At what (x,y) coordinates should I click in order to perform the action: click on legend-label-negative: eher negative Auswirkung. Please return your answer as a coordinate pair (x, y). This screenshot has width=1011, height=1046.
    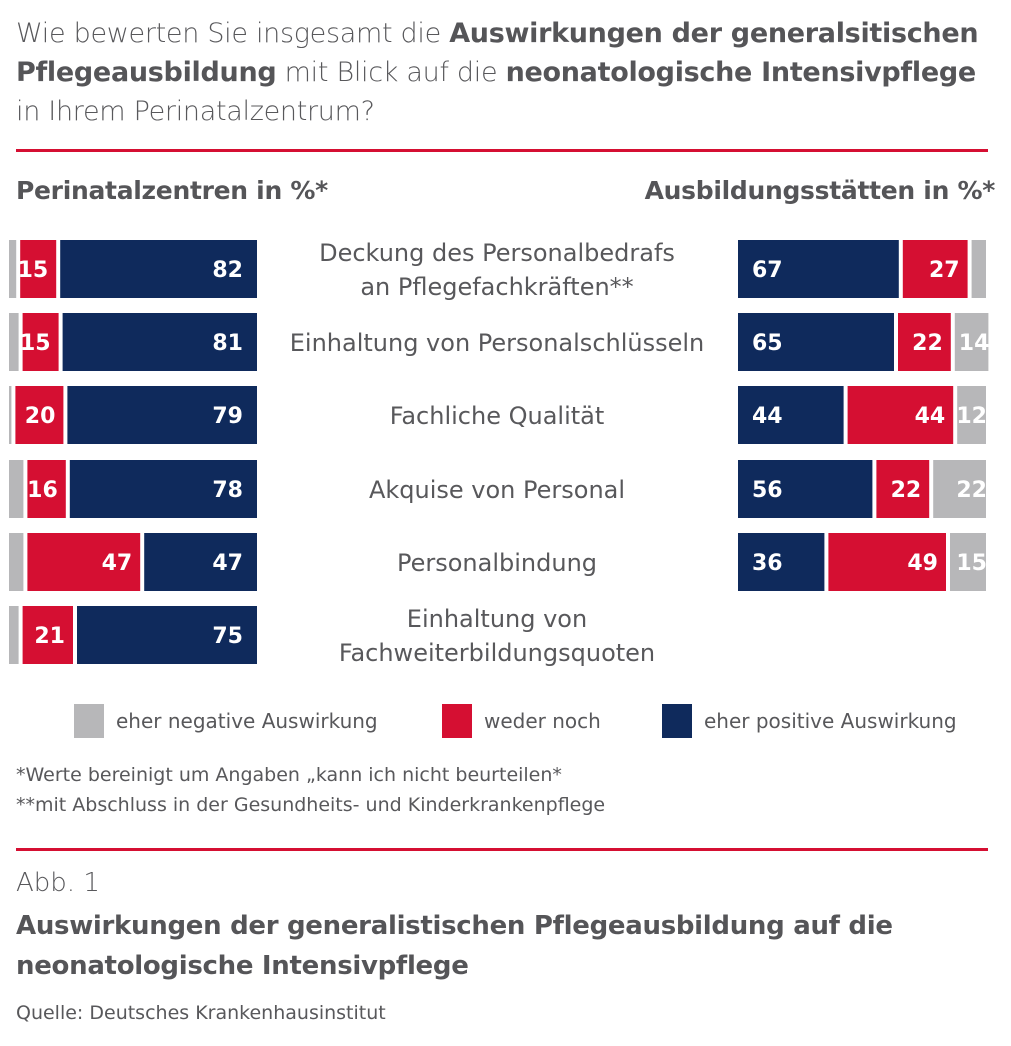
    Looking at the image, I should click on (247, 721).